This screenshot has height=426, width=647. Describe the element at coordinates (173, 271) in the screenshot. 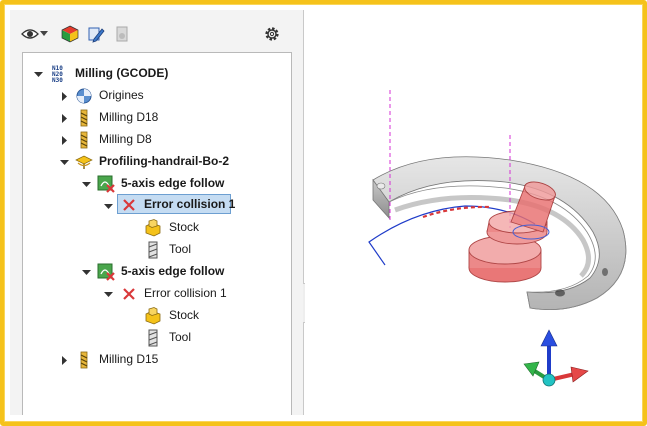

I see `tree-item-5axis-edge-follow-2: 5-axis edge follow` at that location.